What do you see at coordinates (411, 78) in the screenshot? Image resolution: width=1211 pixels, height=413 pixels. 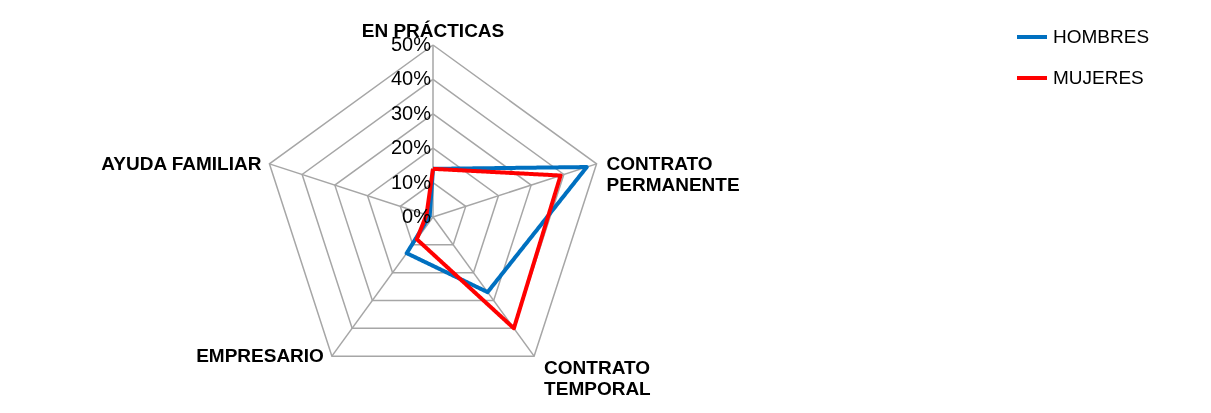 I see `y-tick-label: 40%` at bounding box center [411, 78].